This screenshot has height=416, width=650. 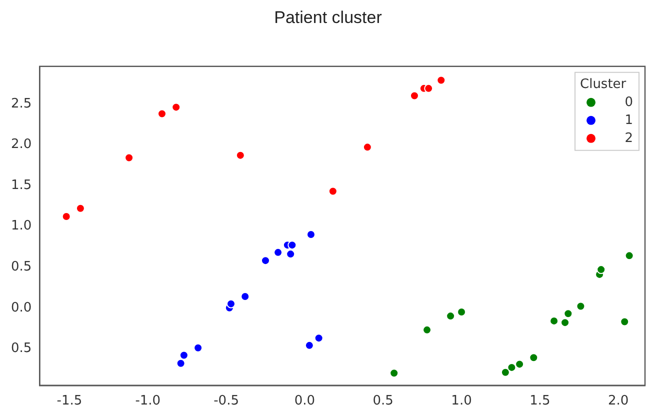 What do you see at coordinates (628, 102) in the screenshot?
I see `legend-label: 0` at bounding box center [628, 102].